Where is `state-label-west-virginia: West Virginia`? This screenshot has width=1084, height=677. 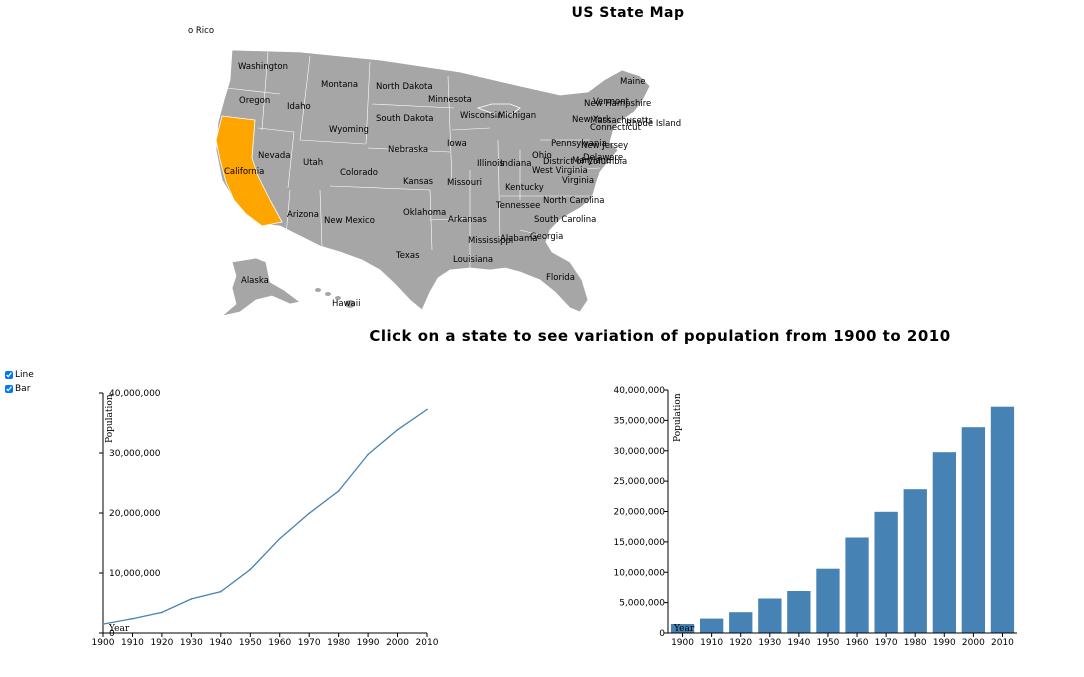 state-label-west-virginia: West Virginia is located at coordinates (560, 171).